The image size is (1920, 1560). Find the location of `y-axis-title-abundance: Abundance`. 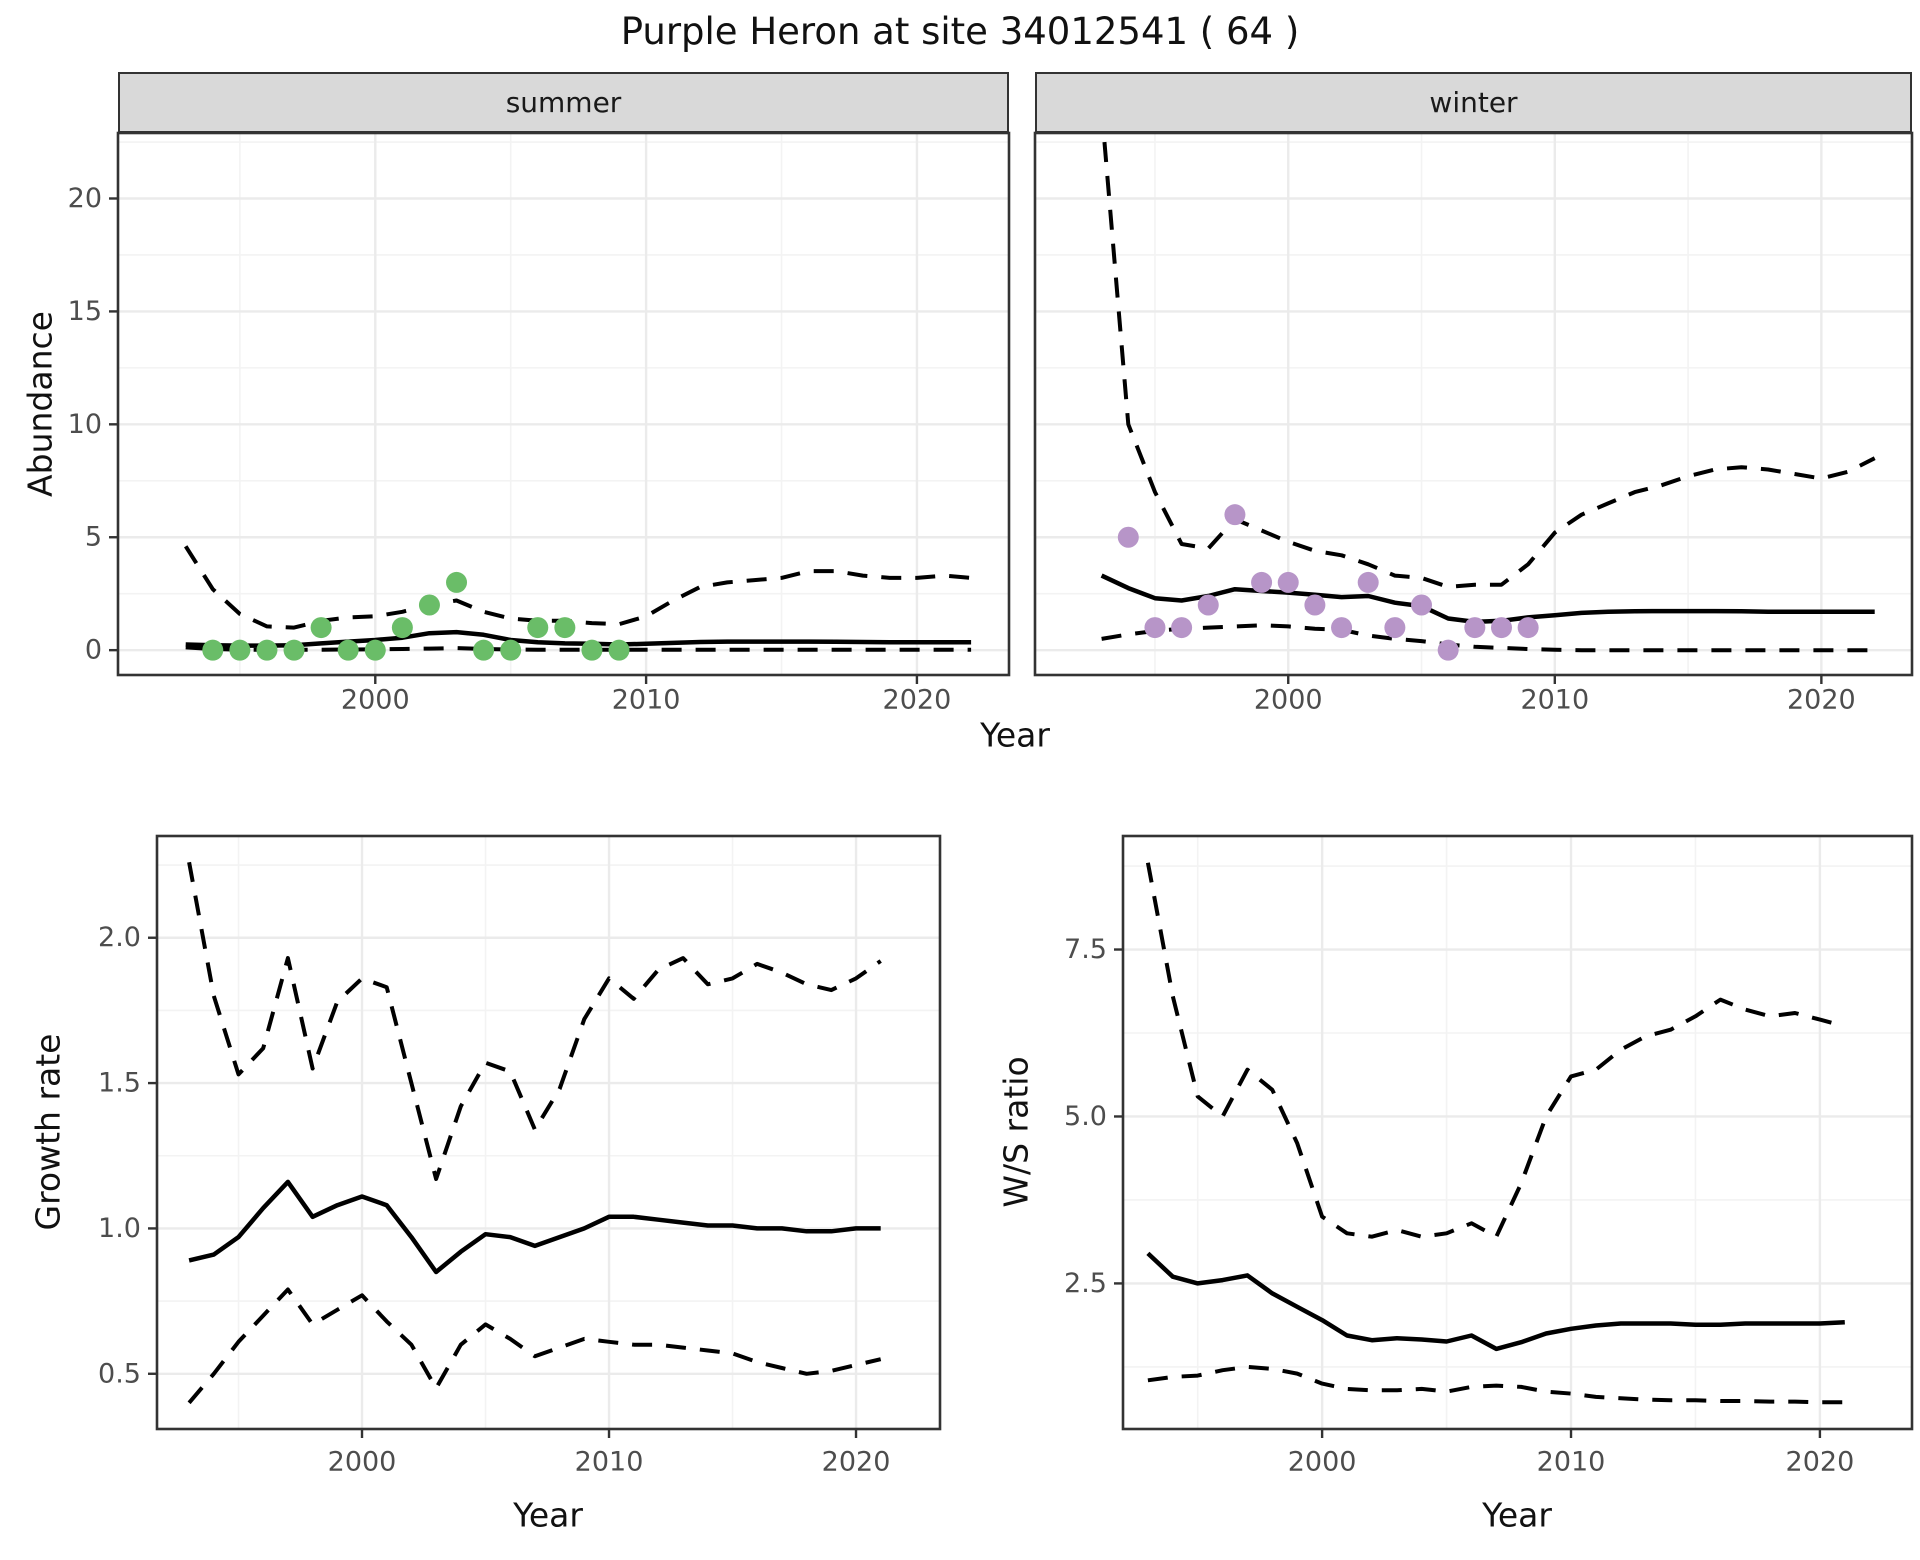

y-axis-title-abundance: Abundance is located at coordinates (40, 404).